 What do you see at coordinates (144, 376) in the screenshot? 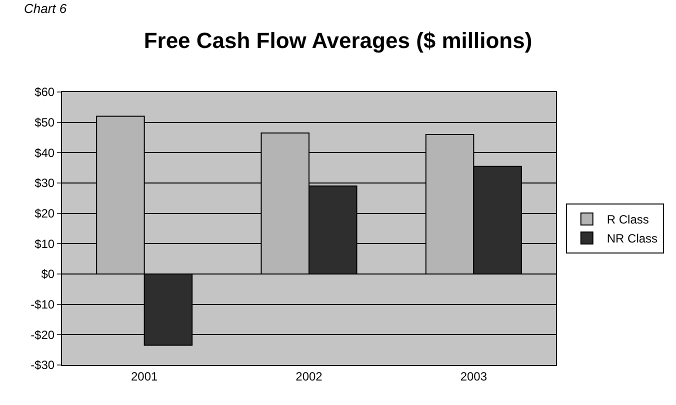
I see `x-tick-label: 2001` at bounding box center [144, 376].